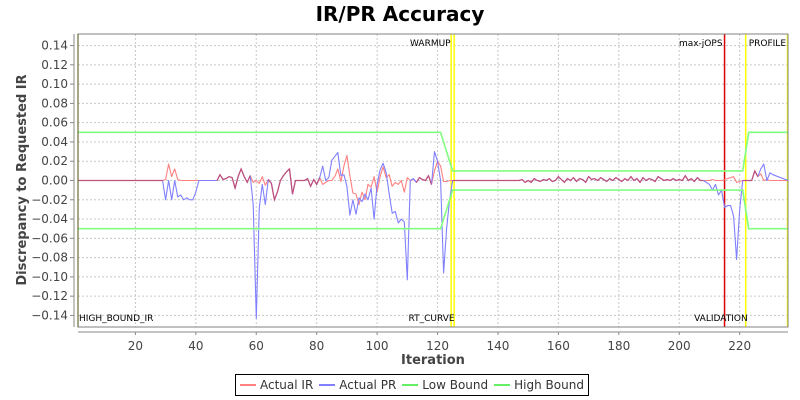 The height and width of the screenshot is (400, 800). I want to click on legend-swatch-low-bound, so click(410, 385).